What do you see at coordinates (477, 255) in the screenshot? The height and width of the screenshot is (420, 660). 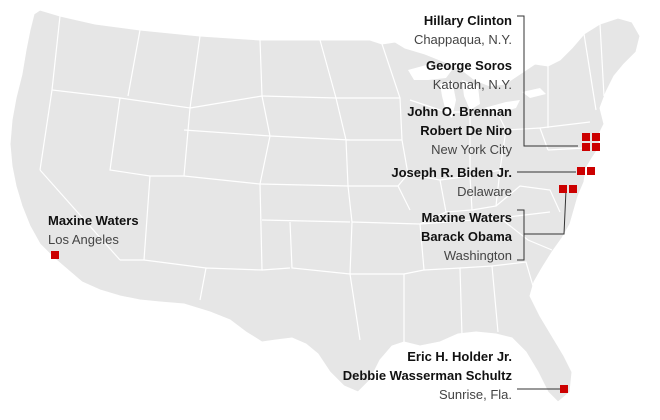 I see `place-name: Washington` at bounding box center [477, 255].